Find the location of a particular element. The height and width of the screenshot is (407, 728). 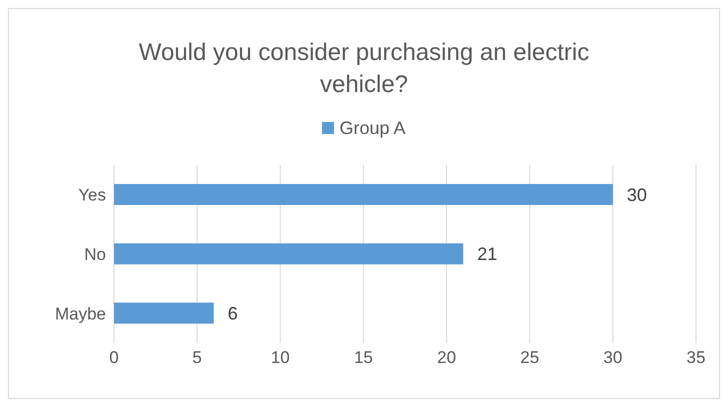

legend-label: Group A is located at coordinates (372, 128).